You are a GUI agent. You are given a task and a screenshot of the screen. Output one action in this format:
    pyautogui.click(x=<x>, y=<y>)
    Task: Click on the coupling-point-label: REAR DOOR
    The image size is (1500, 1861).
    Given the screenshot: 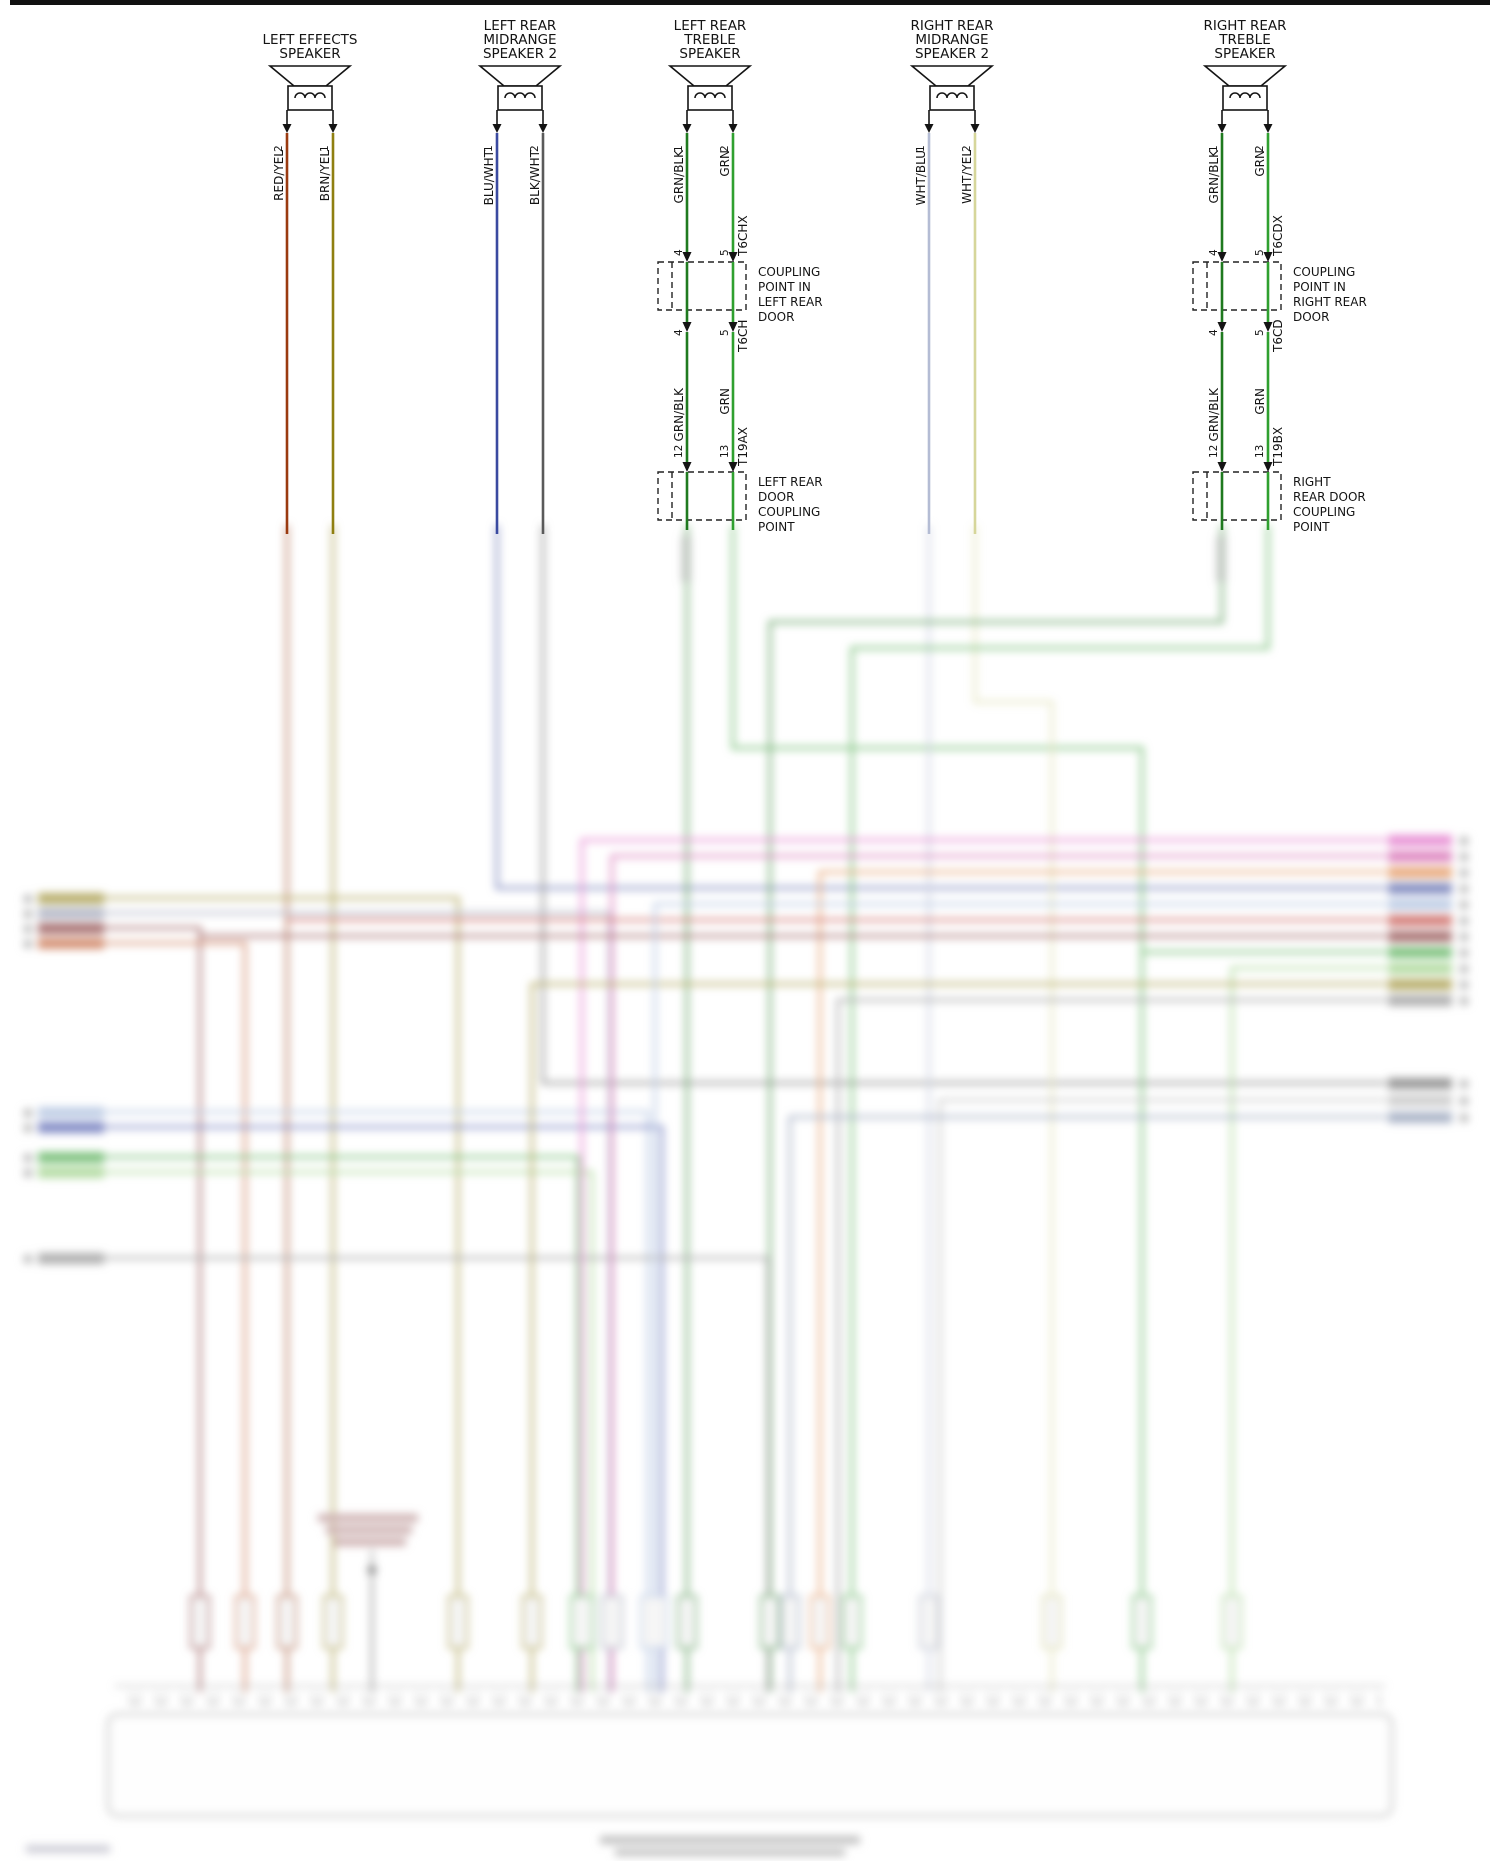 What is the action you would take?
    pyautogui.click(x=1329, y=497)
    